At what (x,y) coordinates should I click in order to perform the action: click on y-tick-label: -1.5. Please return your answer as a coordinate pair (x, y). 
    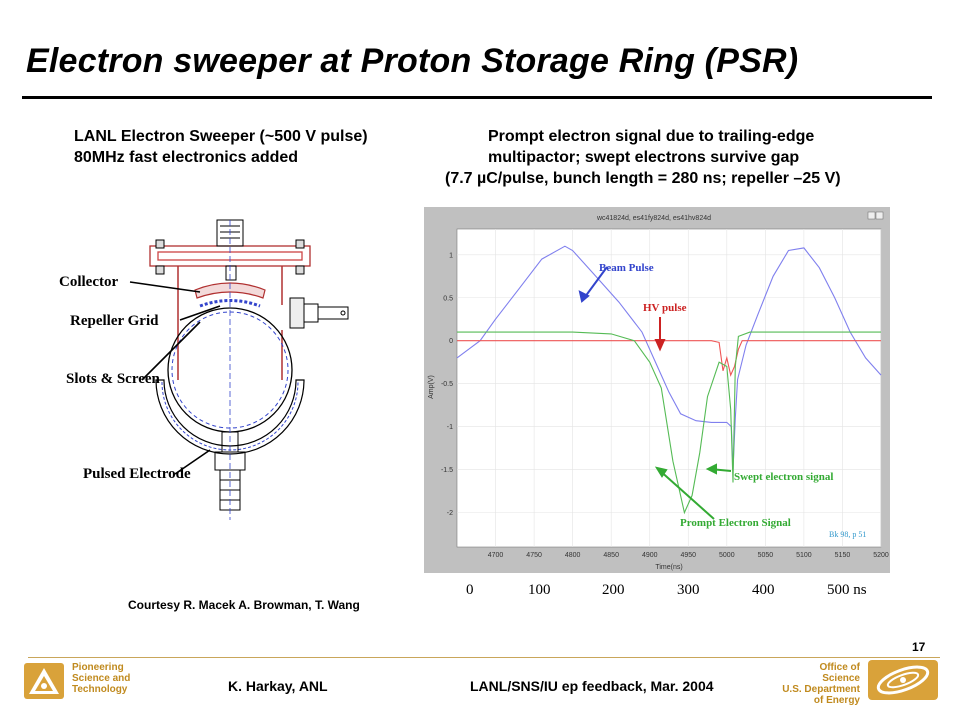
    Looking at the image, I should click on (447, 470).